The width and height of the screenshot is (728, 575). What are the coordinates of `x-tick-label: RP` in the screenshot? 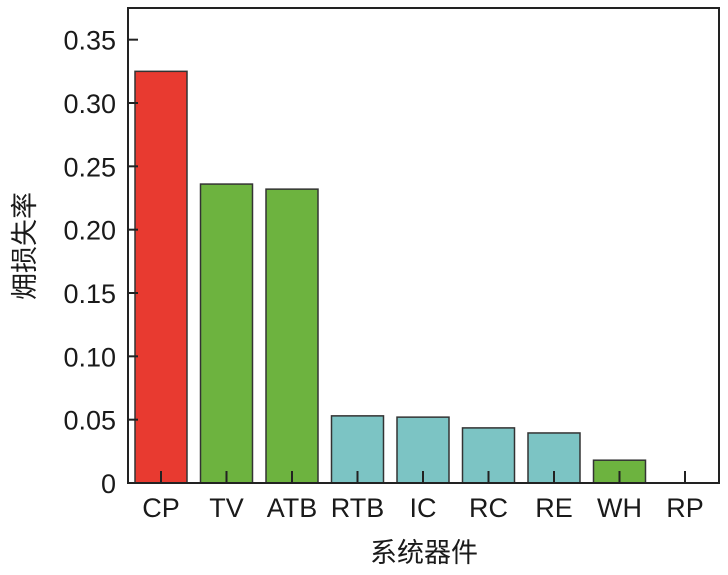 It's located at (685, 508).